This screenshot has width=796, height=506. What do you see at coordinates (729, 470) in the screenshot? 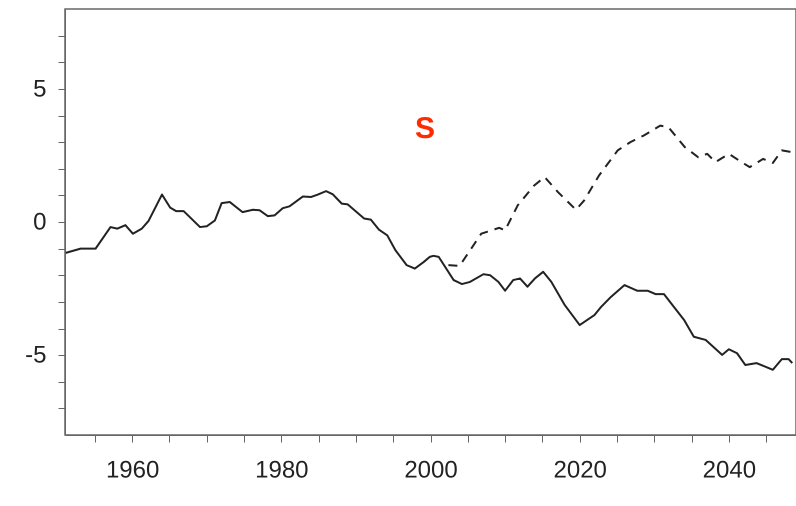
I see `x-tick-label: 2040` at bounding box center [729, 470].